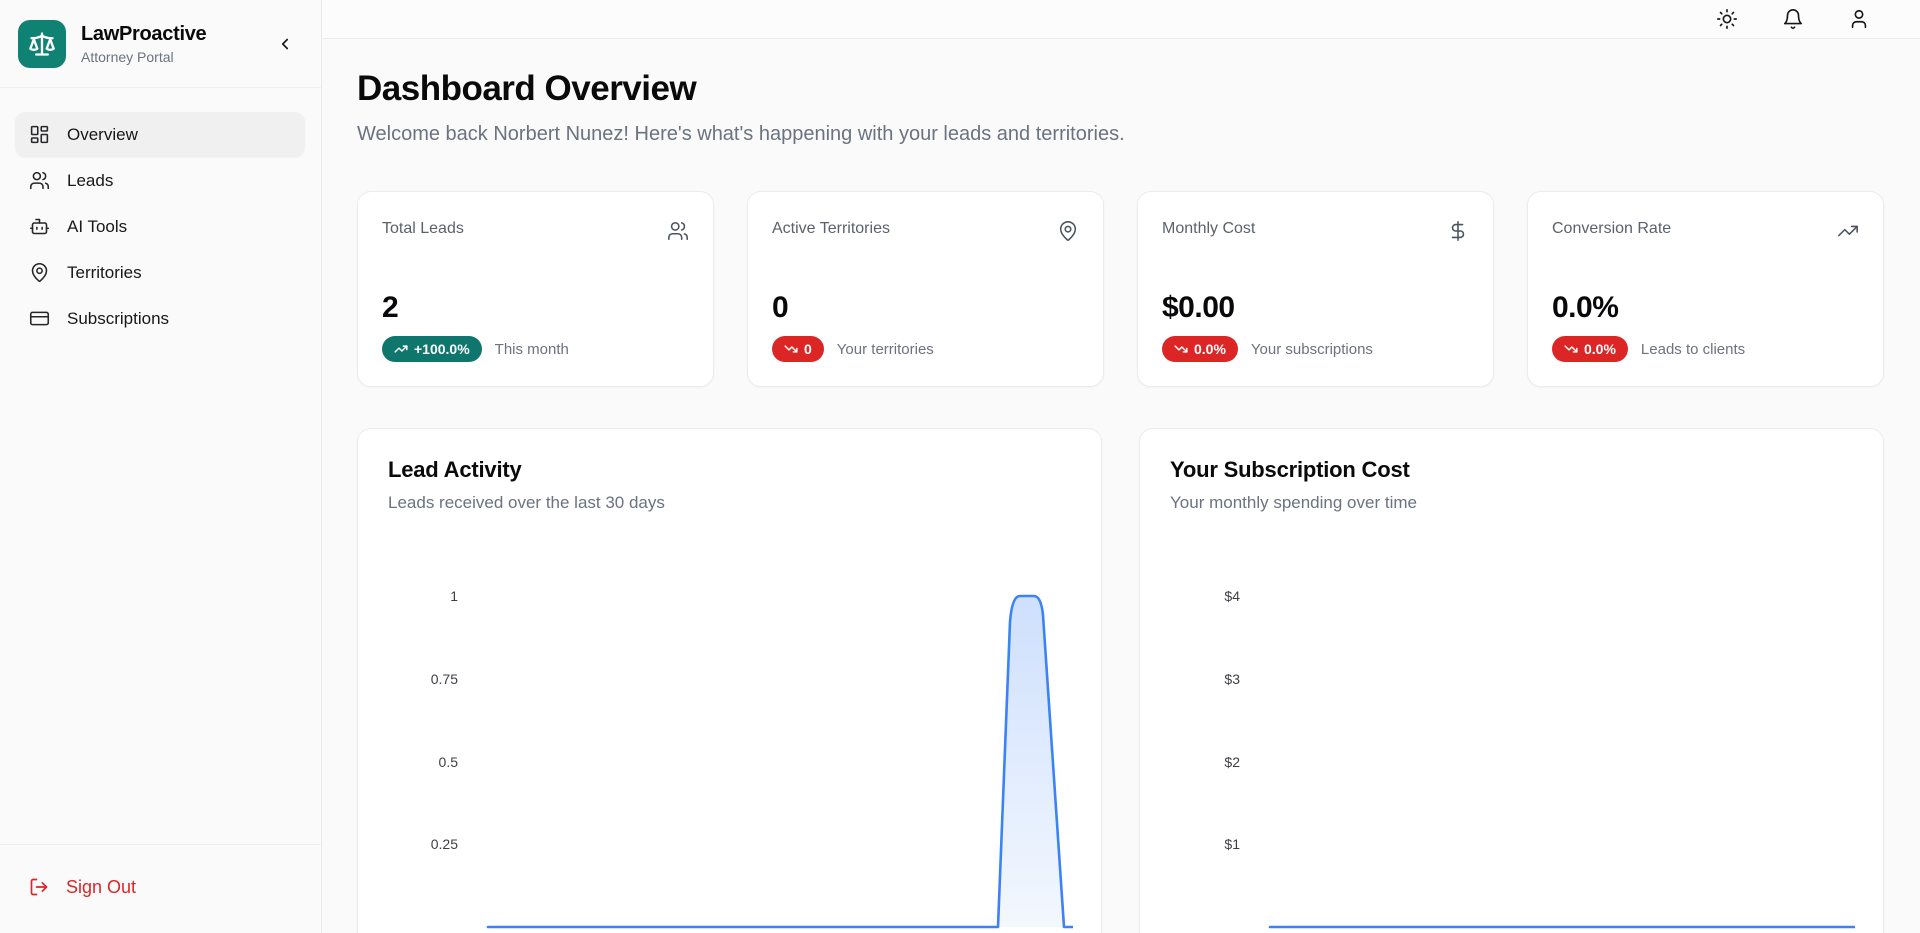  What do you see at coordinates (526, 502) in the screenshot?
I see `chart-subtitle: Leads received over the last 30 days` at bounding box center [526, 502].